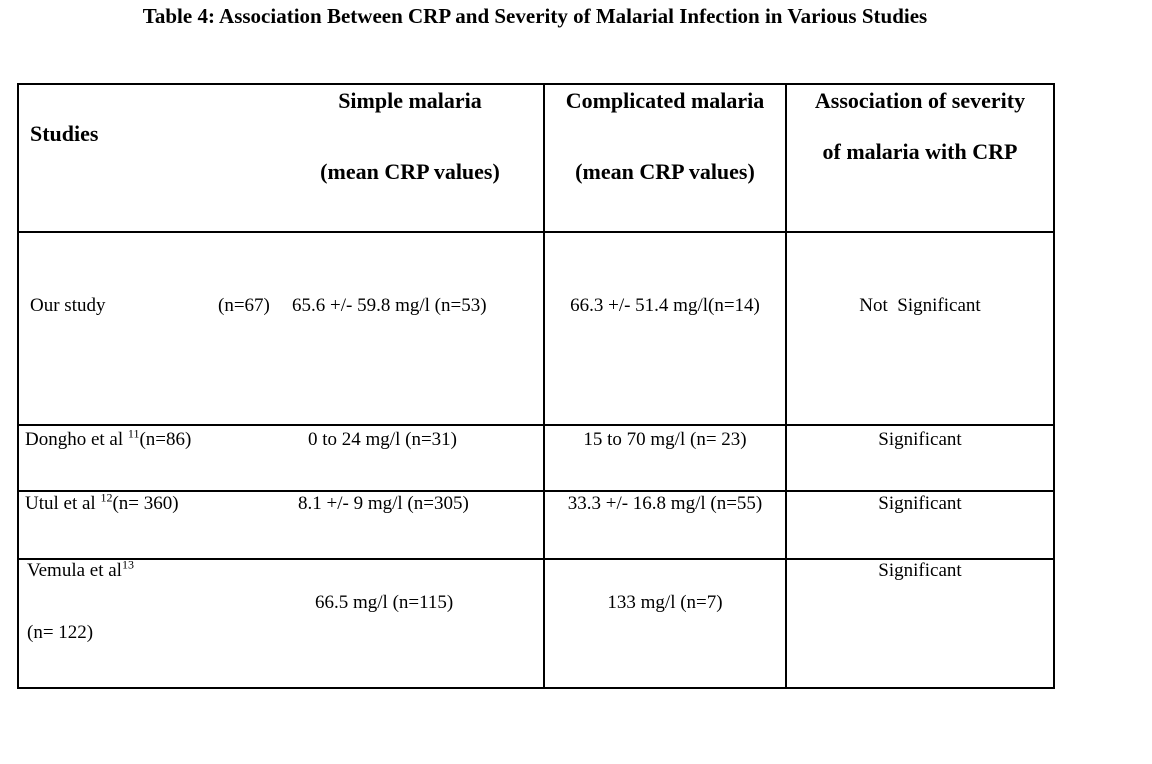 The height and width of the screenshot is (764, 1152). I want to click on study-sample-size: (n= 360), so click(145, 503).